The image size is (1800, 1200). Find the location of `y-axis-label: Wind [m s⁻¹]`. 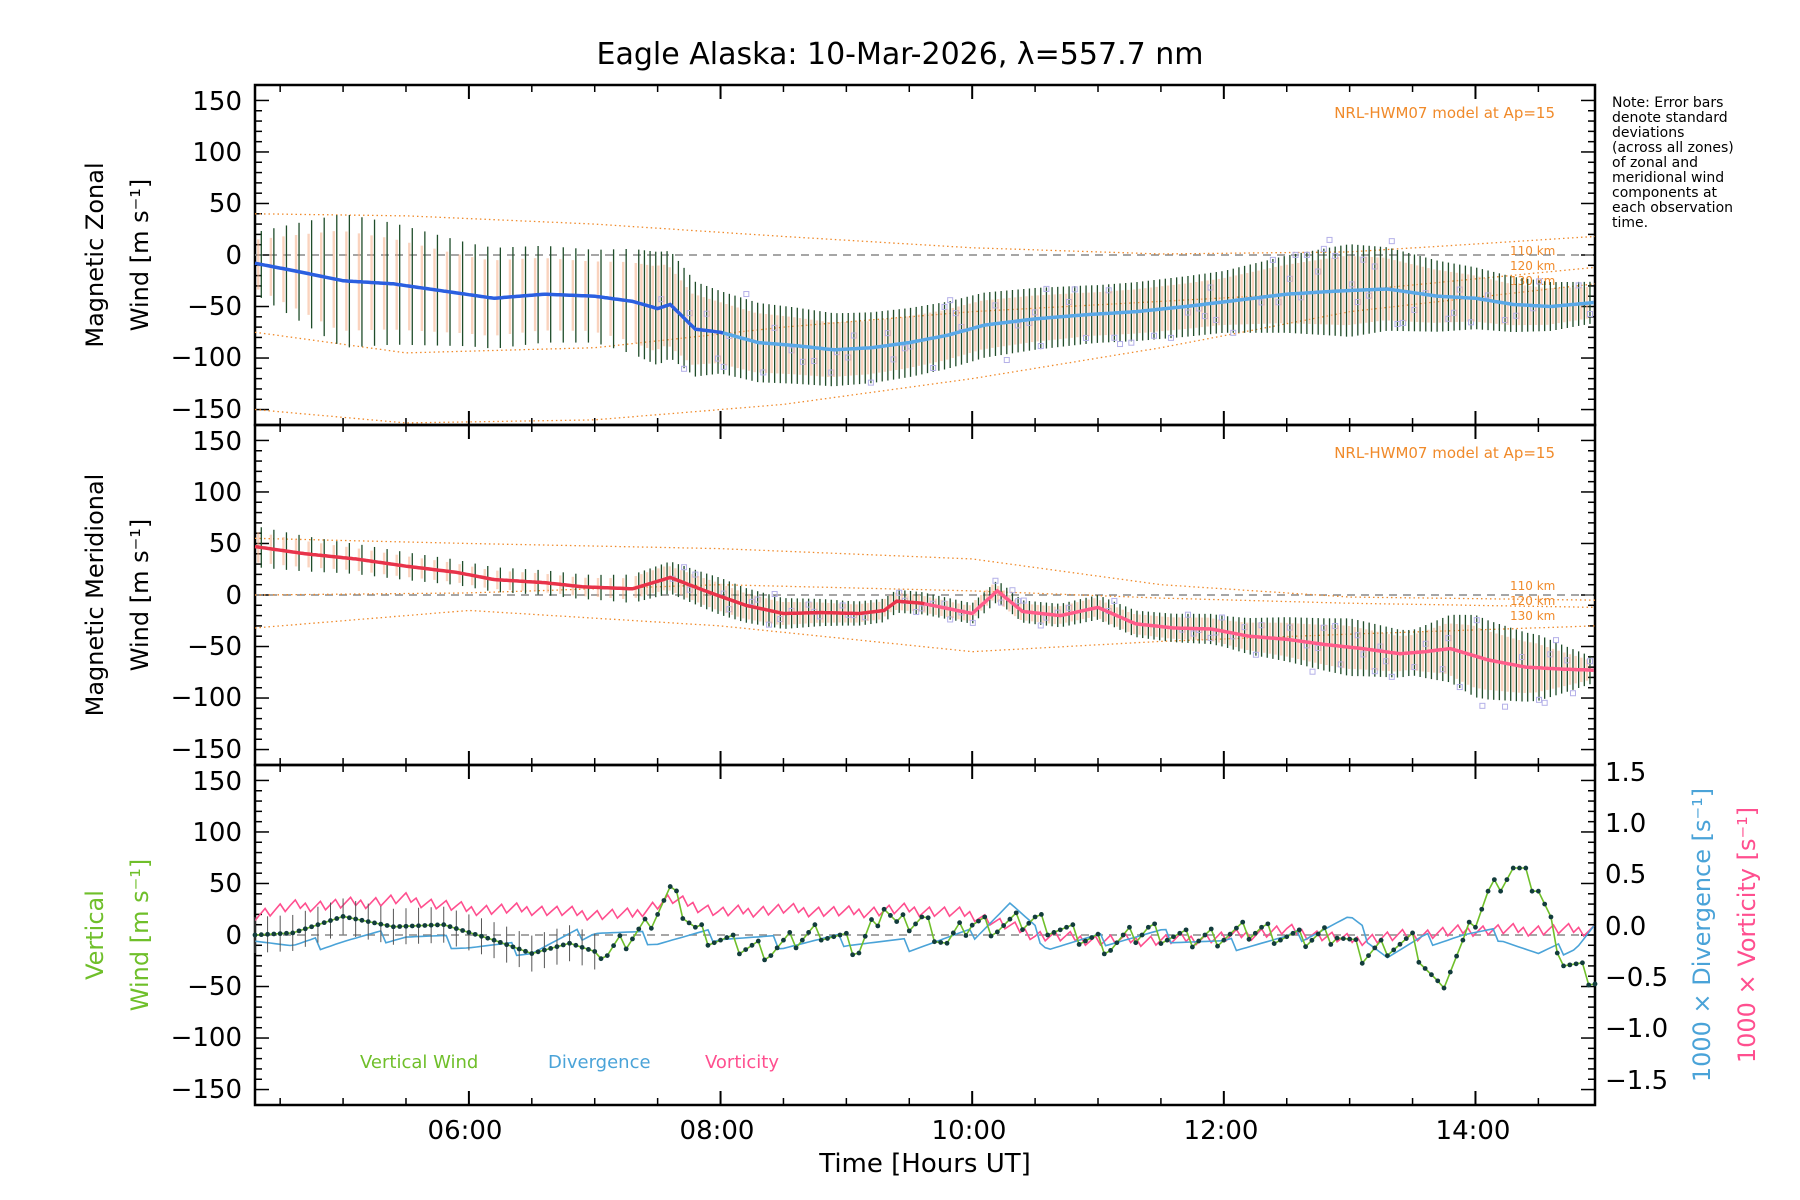

y-axis-label: Wind [m s⁻¹] is located at coordinates (140, 595).